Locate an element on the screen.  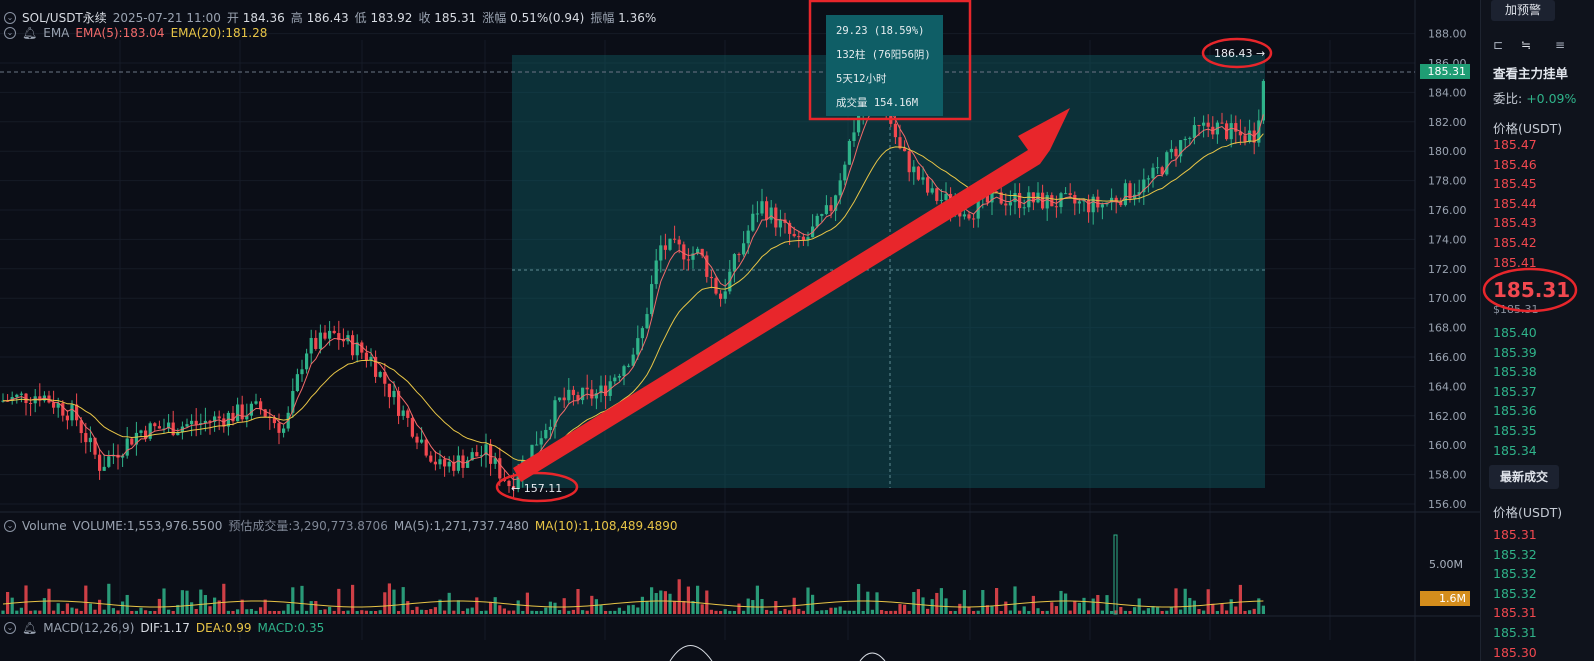
latest-trades-tab: 最新成交 is located at coordinates (1524, 477).